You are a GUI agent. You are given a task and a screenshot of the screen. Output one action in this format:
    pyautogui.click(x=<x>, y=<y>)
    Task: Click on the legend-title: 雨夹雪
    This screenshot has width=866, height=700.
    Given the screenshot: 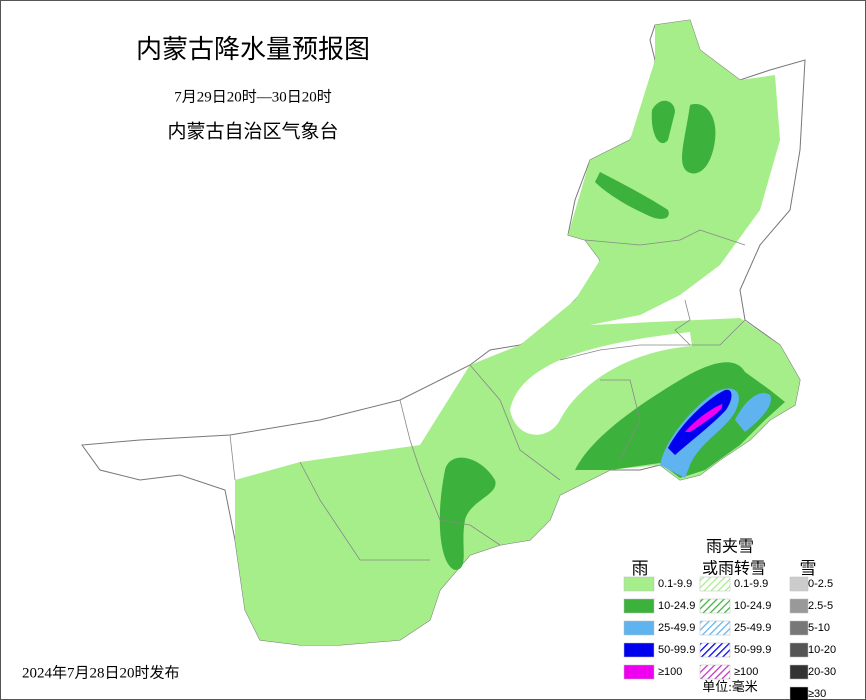 What is the action you would take?
    pyautogui.click(x=730, y=547)
    